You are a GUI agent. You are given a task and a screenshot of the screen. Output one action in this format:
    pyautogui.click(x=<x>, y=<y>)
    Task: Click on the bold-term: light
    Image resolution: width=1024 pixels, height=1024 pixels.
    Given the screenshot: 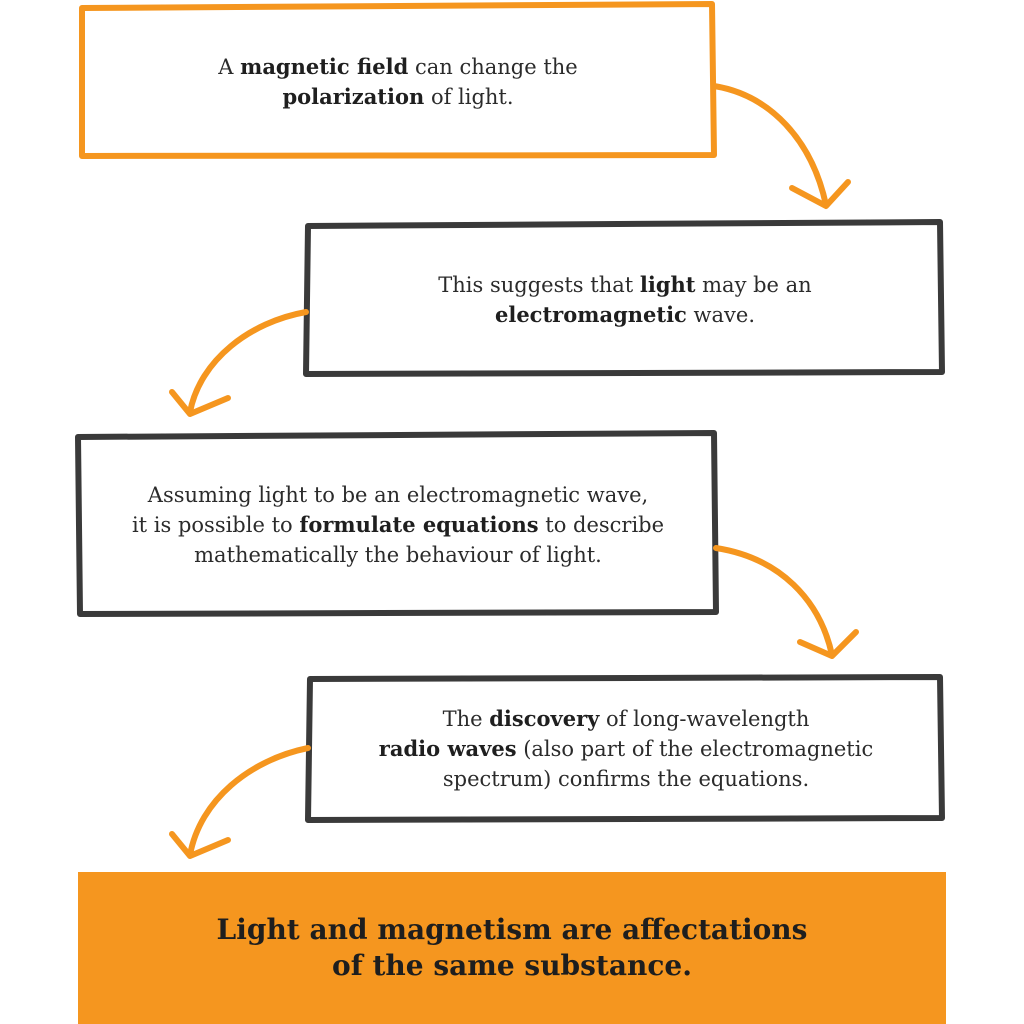 What is the action you would take?
    pyautogui.click(x=667, y=284)
    